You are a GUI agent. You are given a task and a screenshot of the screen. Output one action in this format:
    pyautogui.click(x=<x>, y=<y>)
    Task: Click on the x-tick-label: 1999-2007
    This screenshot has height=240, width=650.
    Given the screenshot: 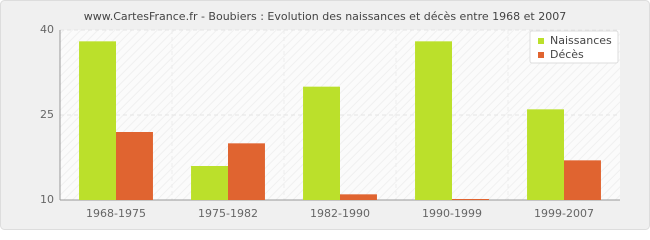 What is the action you would take?
    pyautogui.click(x=564, y=213)
    